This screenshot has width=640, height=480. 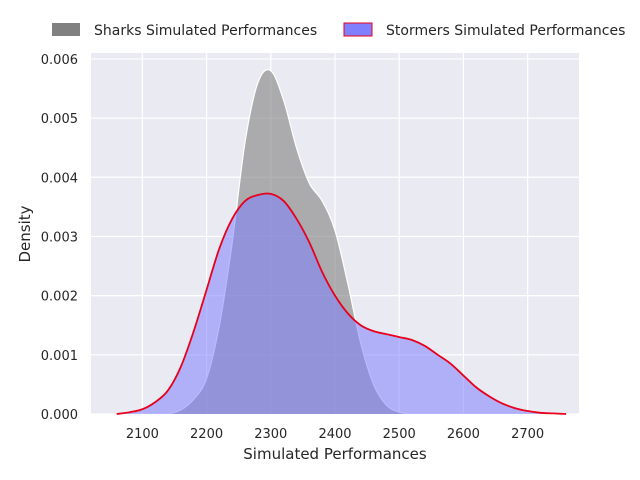 I want to click on y-tick-label: 0.004, so click(x=59, y=178).